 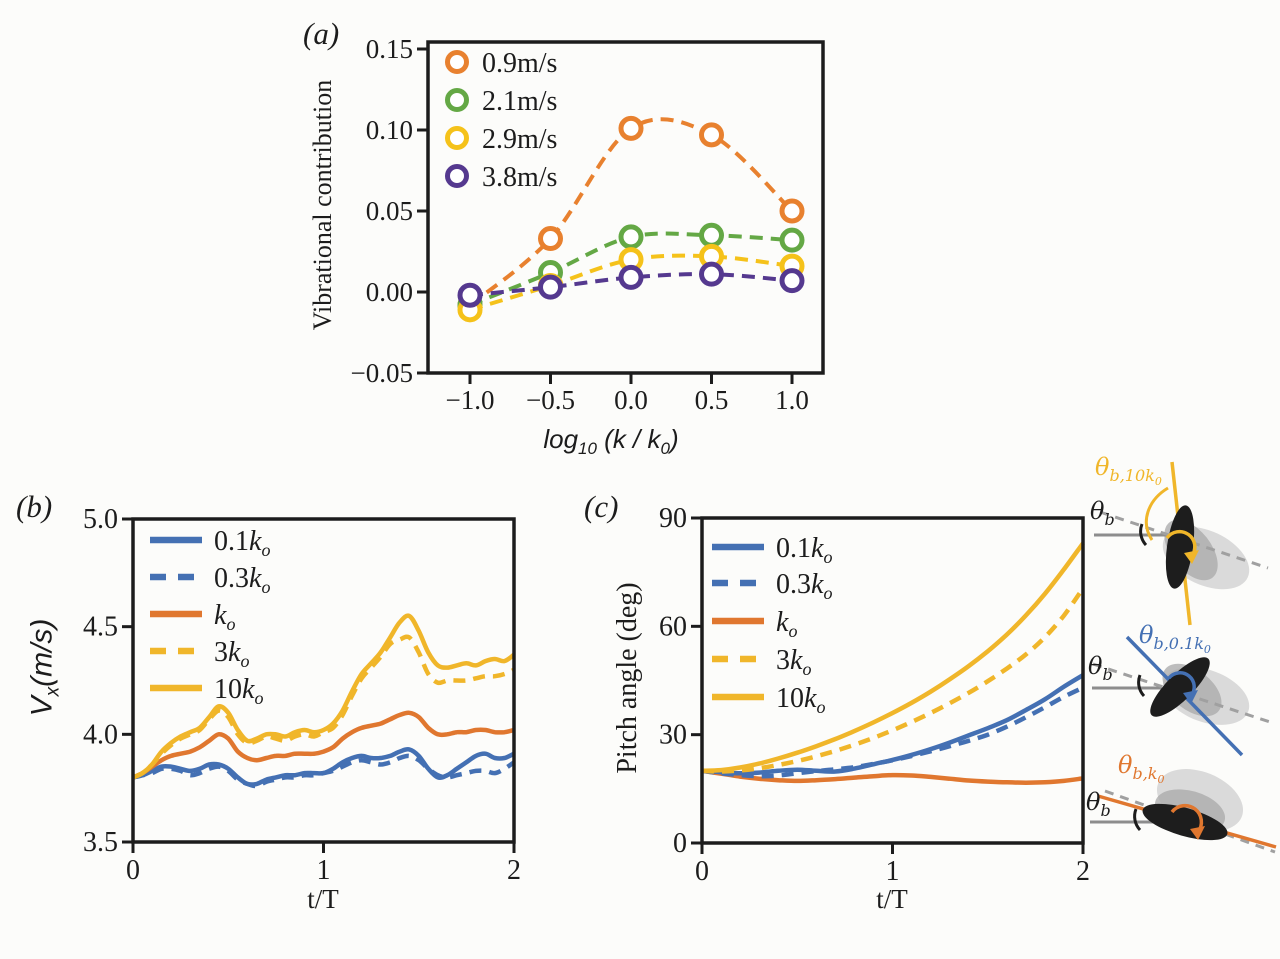 What do you see at coordinates (792, 400) in the screenshot?
I see `x-tick-label-a: 1.0` at bounding box center [792, 400].